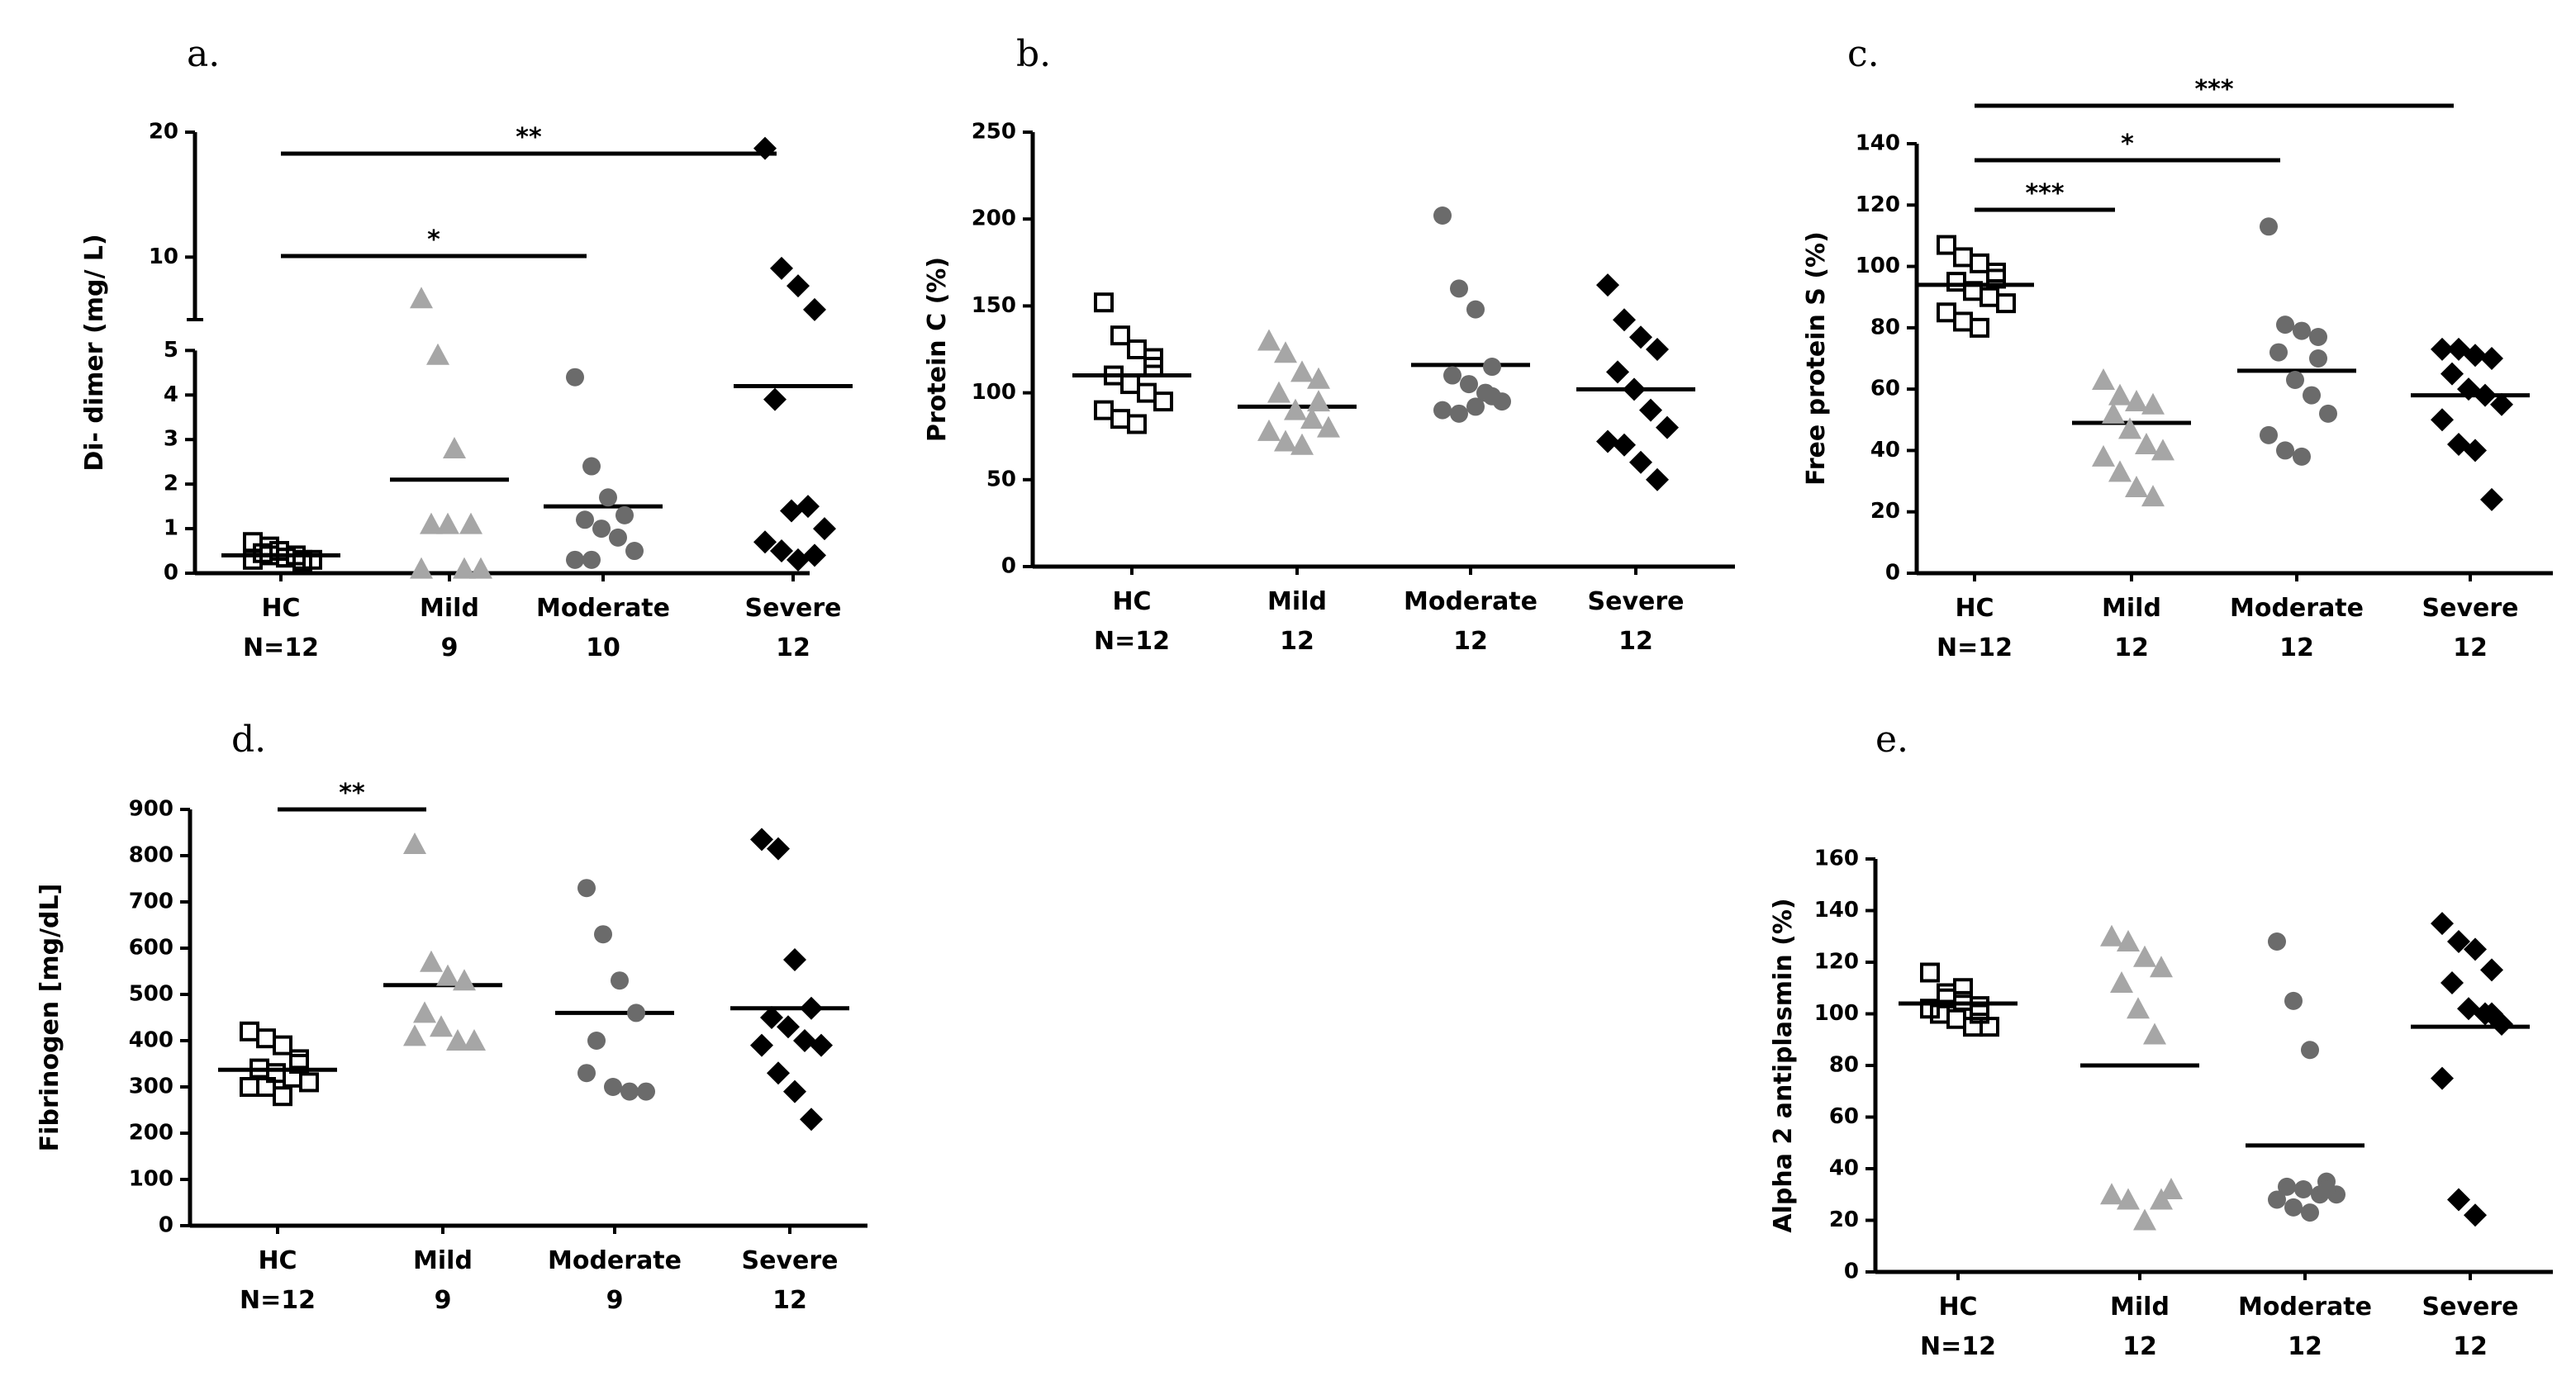 This screenshot has height=1376, width=2576. I want to click on y-tick-label: 50, so click(1001, 479).